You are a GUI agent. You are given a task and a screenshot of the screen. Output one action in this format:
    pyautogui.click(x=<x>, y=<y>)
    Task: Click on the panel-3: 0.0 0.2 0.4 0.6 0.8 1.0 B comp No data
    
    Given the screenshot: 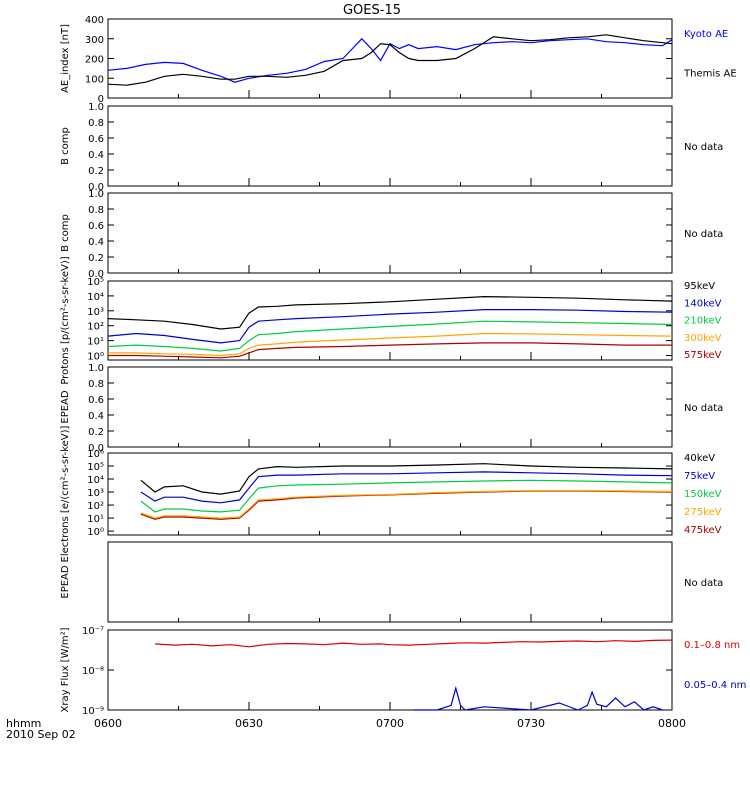 What is the action you would take?
    pyautogui.click(x=391, y=234)
    